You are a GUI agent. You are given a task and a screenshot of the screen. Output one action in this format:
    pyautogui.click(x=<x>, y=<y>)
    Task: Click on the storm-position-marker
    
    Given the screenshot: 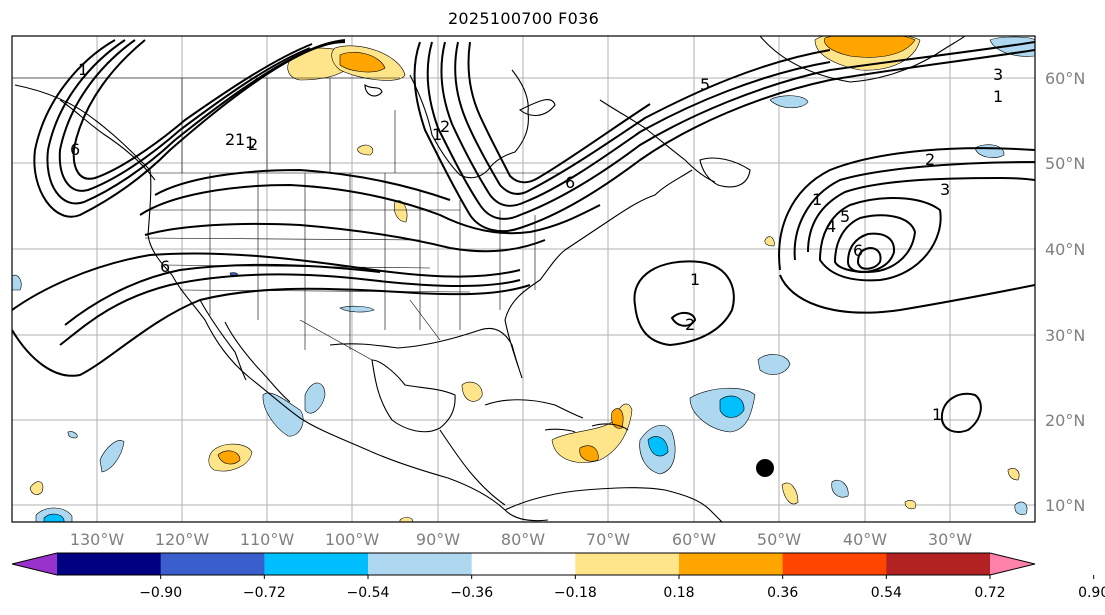 What is the action you would take?
    pyautogui.click(x=765, y=468)
    